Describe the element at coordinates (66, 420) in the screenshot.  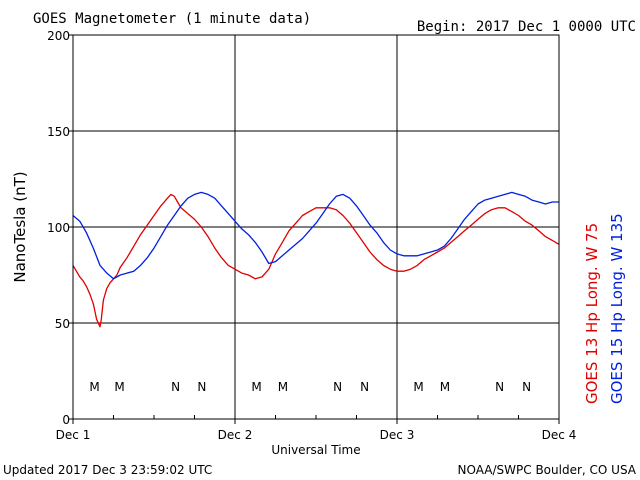
I see `y-tick-label: 0` at that location.